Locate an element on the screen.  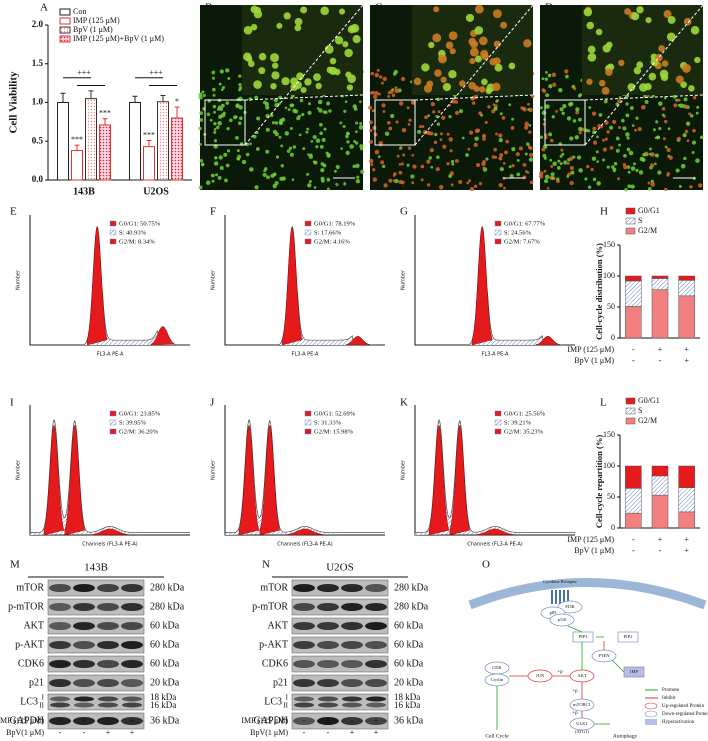
legend-label: S: 17.66% is located at coordinates (328, 232).